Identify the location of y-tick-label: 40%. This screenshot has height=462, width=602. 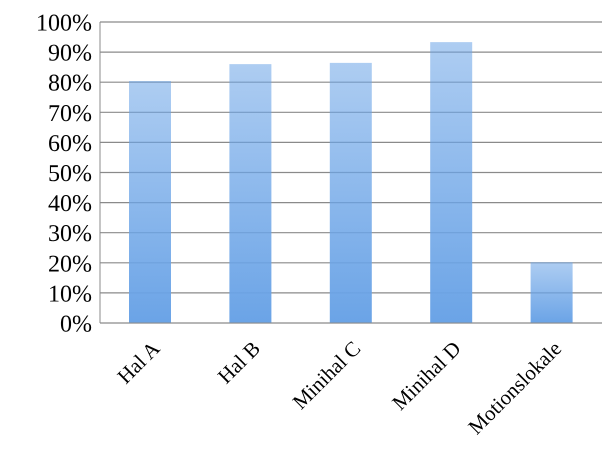
(70, 204).